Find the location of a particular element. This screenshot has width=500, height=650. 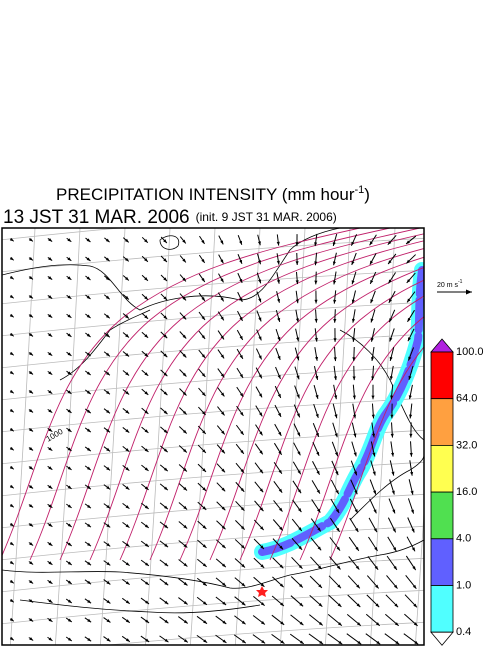

init-time: (init. 9 JST 31 MAR. 2006) is located at coordinates (266, 217).